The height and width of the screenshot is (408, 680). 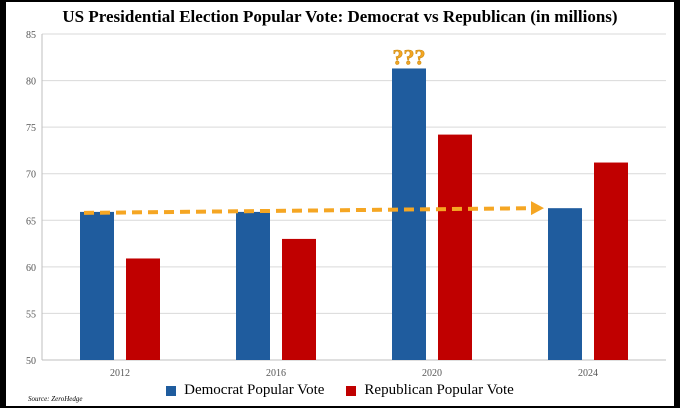 I want to click on republican-swatch, so click(x=351, y=390).